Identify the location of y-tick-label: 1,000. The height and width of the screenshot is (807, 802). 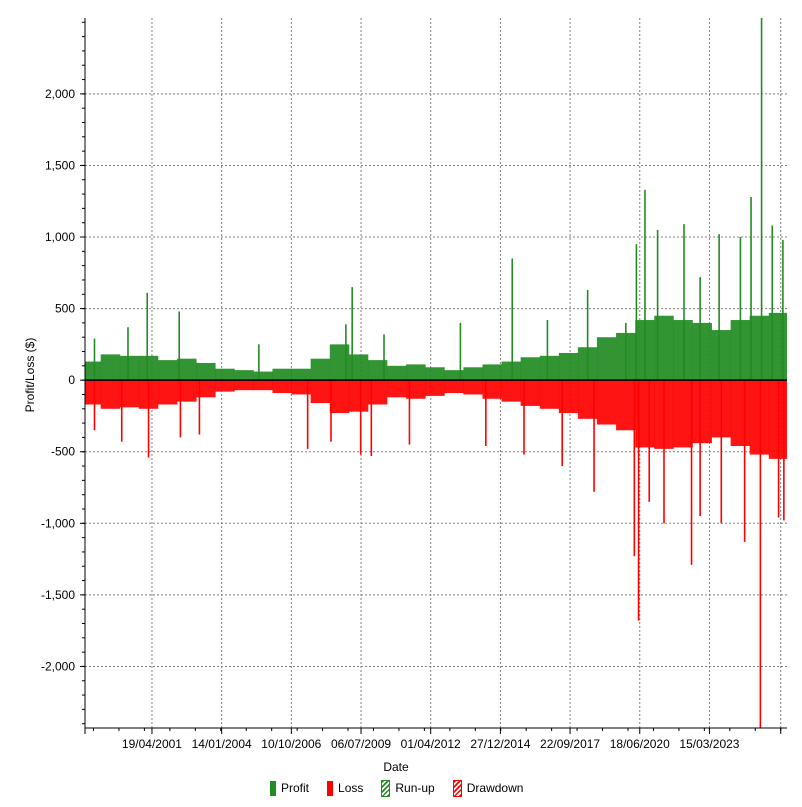
(60, 237).